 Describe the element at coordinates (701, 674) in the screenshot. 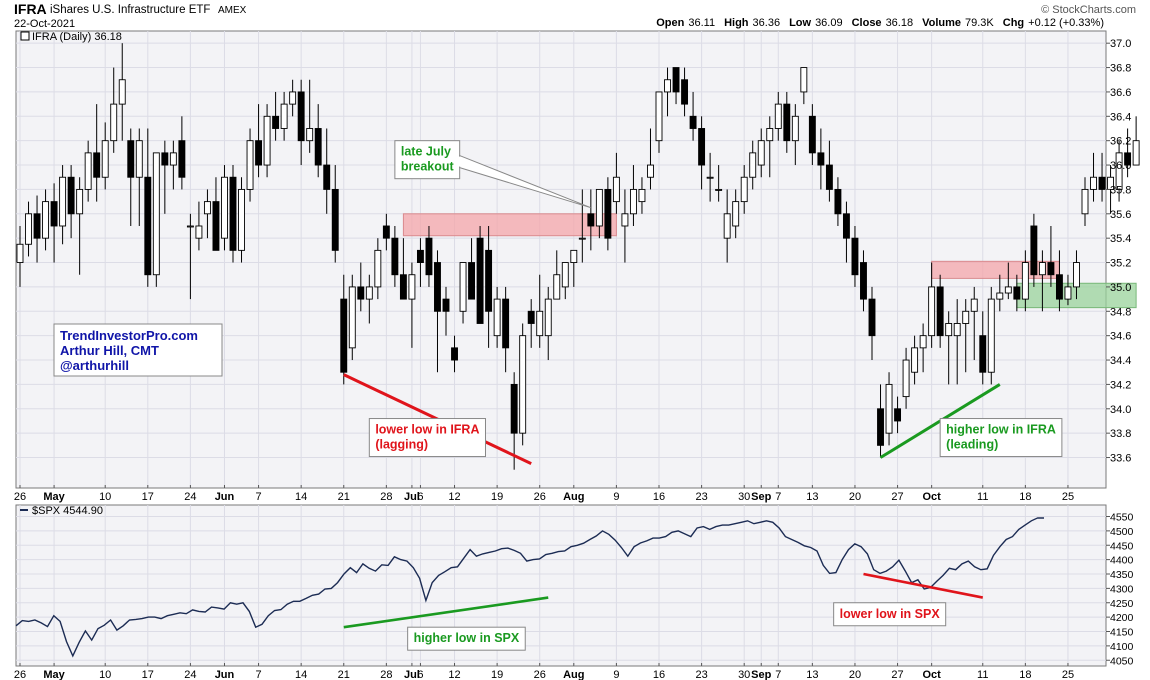

I see `spx-x-tick-label: 23` at that location.